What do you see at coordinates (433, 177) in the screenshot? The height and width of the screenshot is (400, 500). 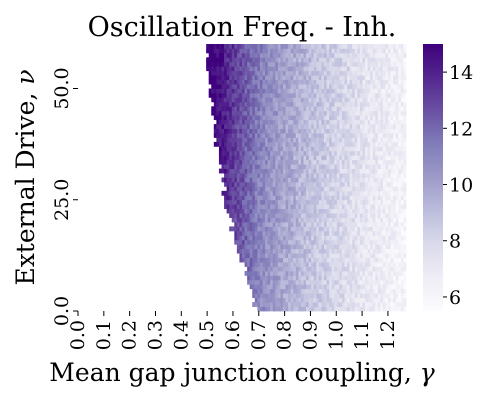 I see `colorbar-gradient` at bounding box center [433, 177].